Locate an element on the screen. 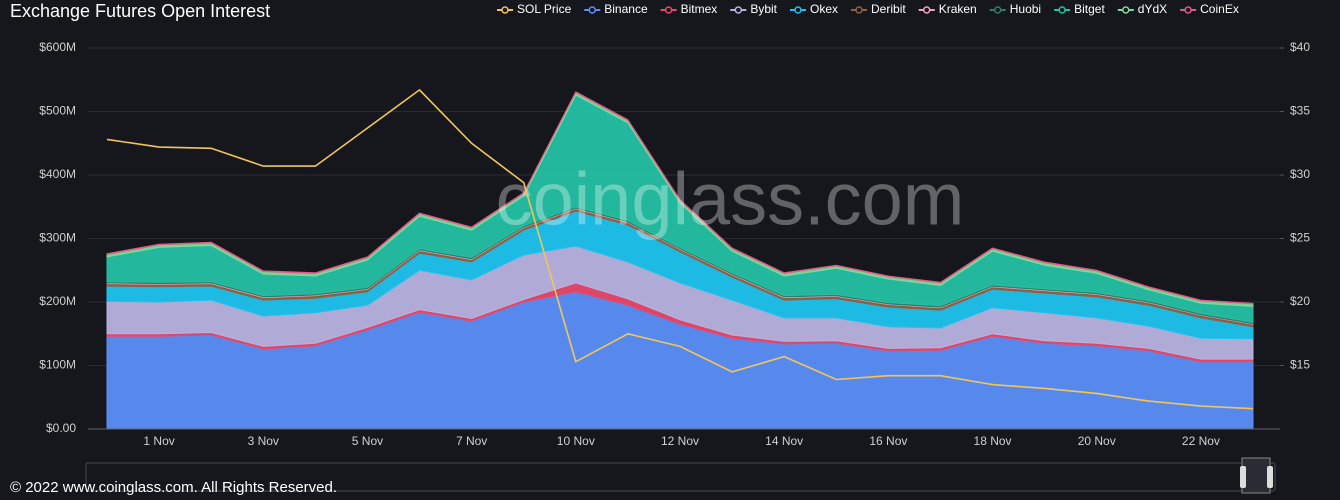 The height and width of the screenshot is (500, 1340). y-tick-label: $300M is located at coordinates (57, 238).